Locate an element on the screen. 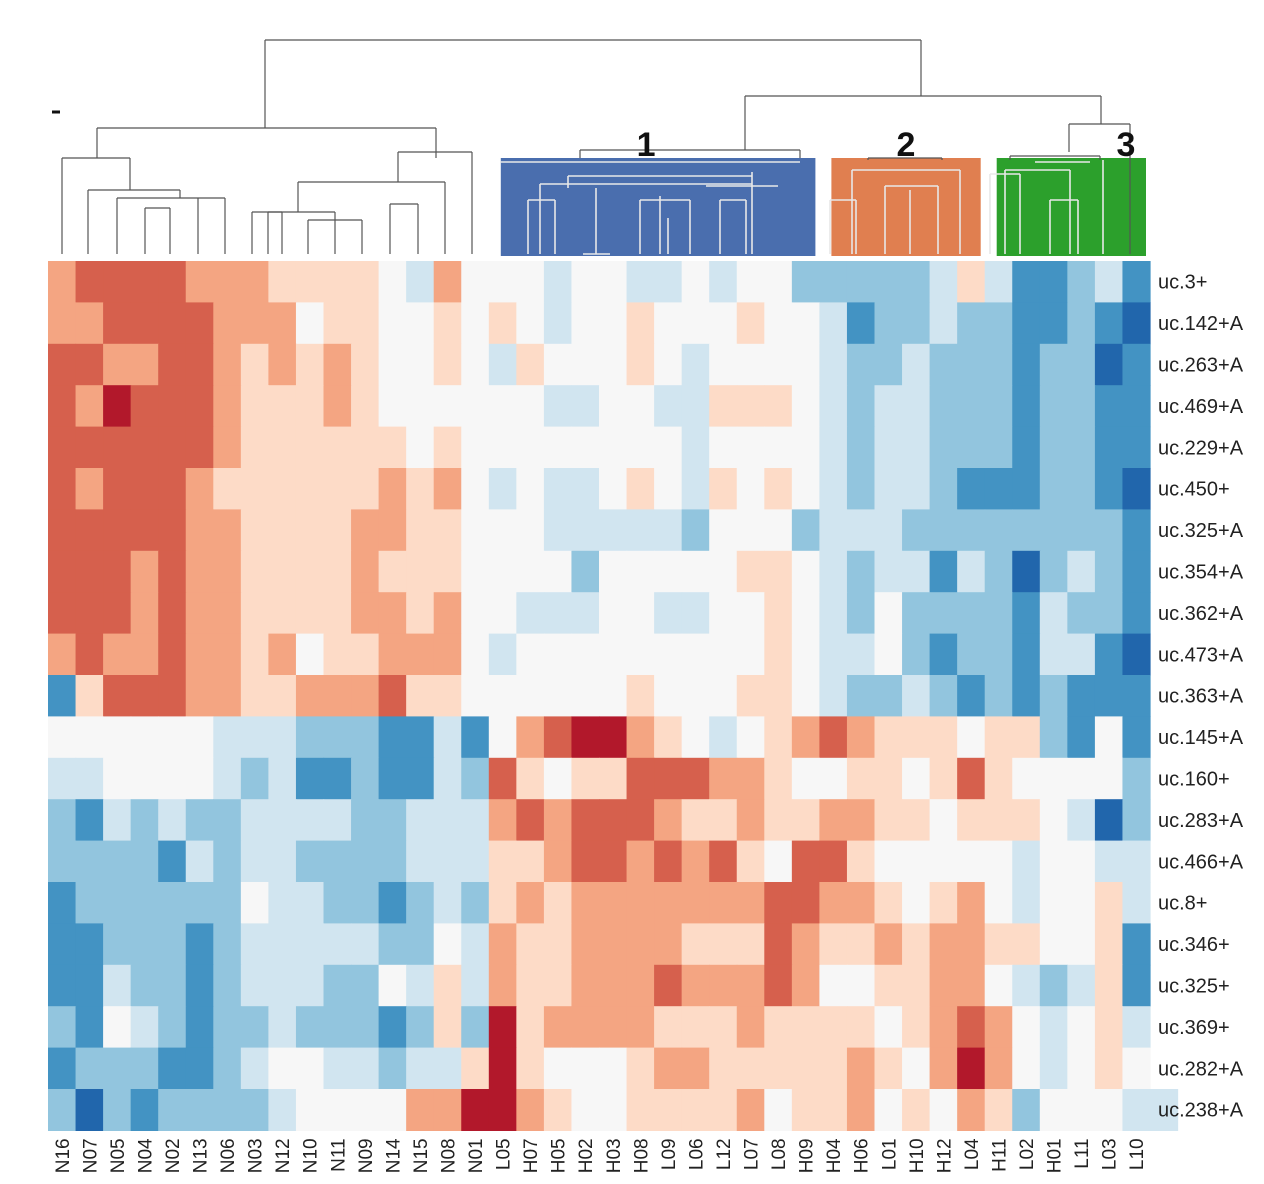 This screenshot has width=1264, height=1184. column-label: L01 is located at coordinates (889, 1154).